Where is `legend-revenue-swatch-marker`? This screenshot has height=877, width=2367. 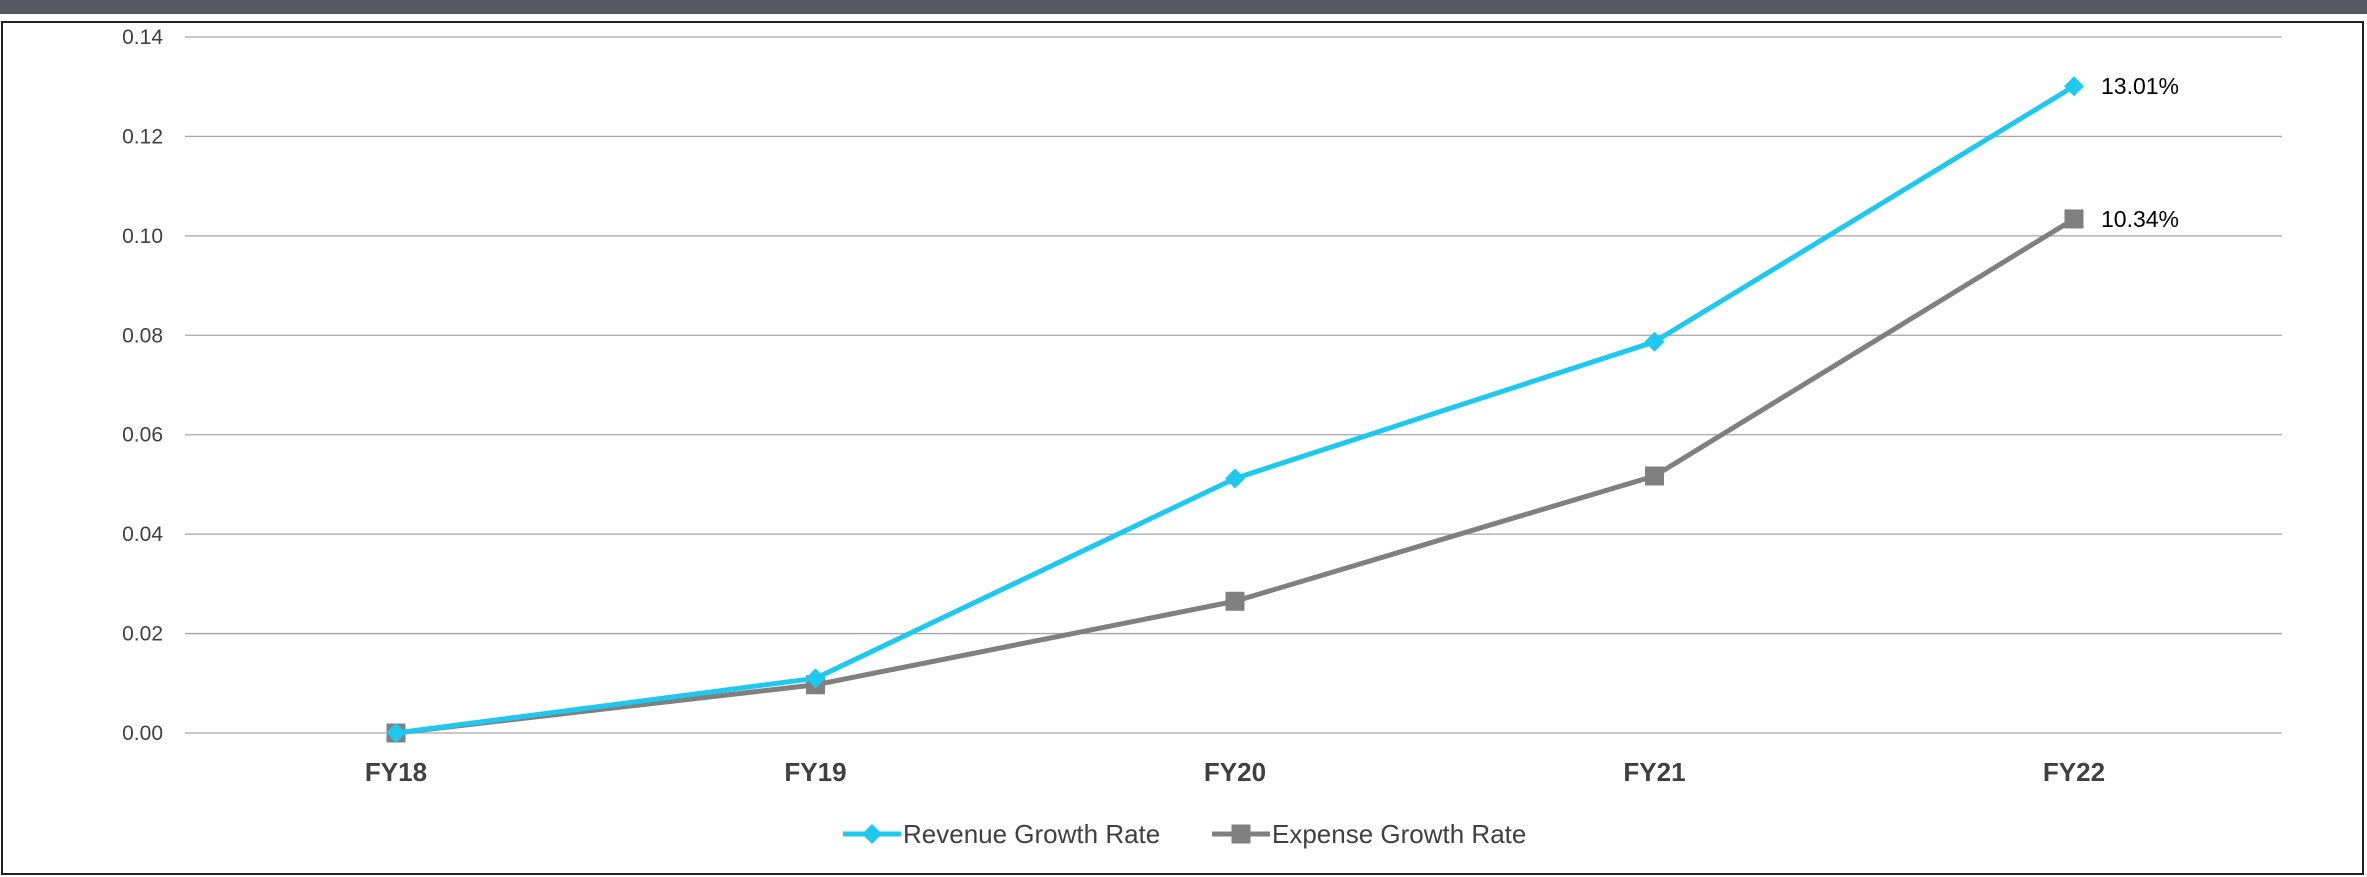 legend-revenue-swatch-marker is located at coordinates (872, 834).